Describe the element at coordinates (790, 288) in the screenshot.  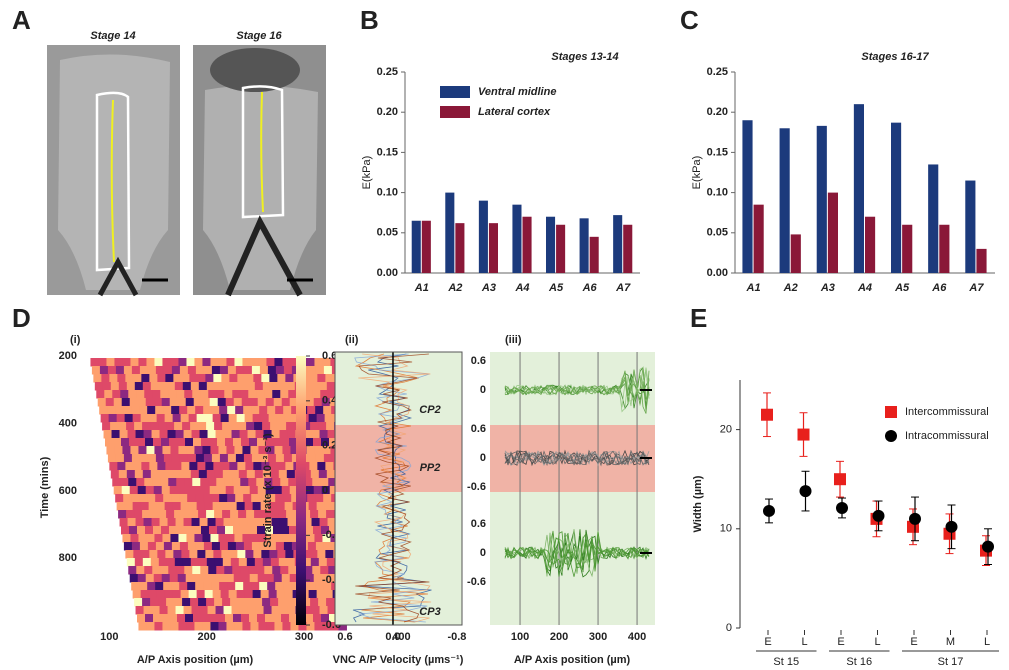
I see `x-tick-label: A2` at that location.